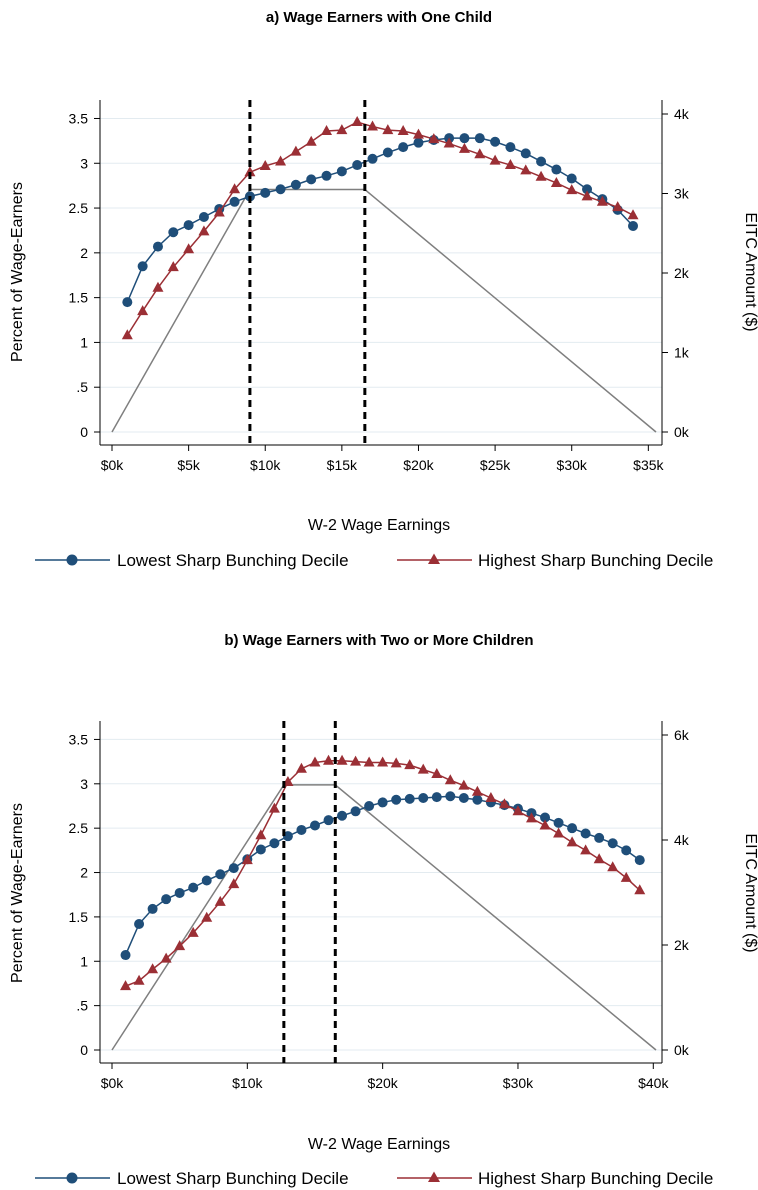 The image size is (758, 1190). I want to click on y-tick-label: 1, so click(84, 342).